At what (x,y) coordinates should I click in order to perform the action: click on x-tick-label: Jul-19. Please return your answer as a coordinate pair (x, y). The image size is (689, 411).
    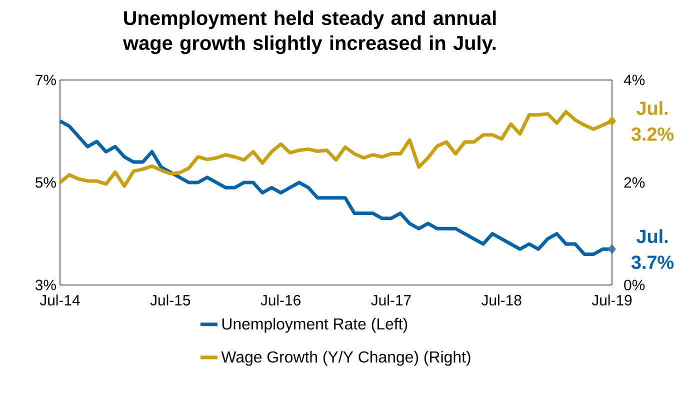
    Looking at the image, I should click on (612, 300).